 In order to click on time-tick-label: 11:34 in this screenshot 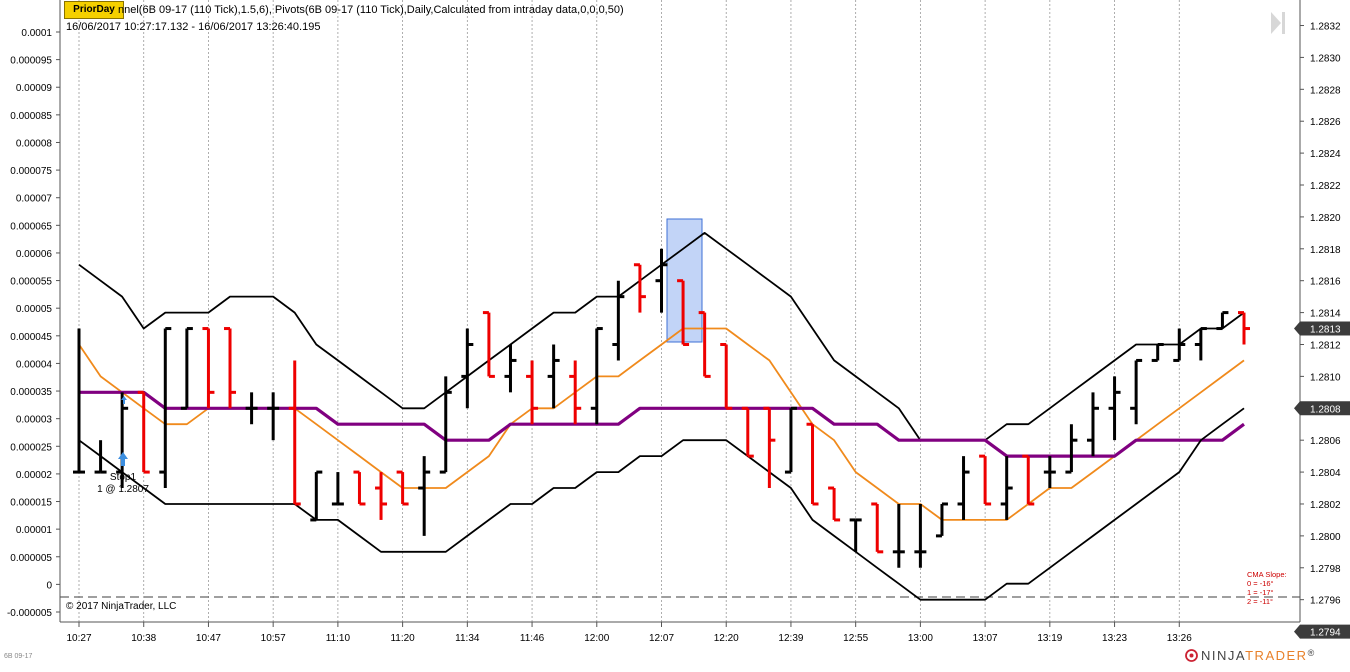, I will do `click(467, 638)`.